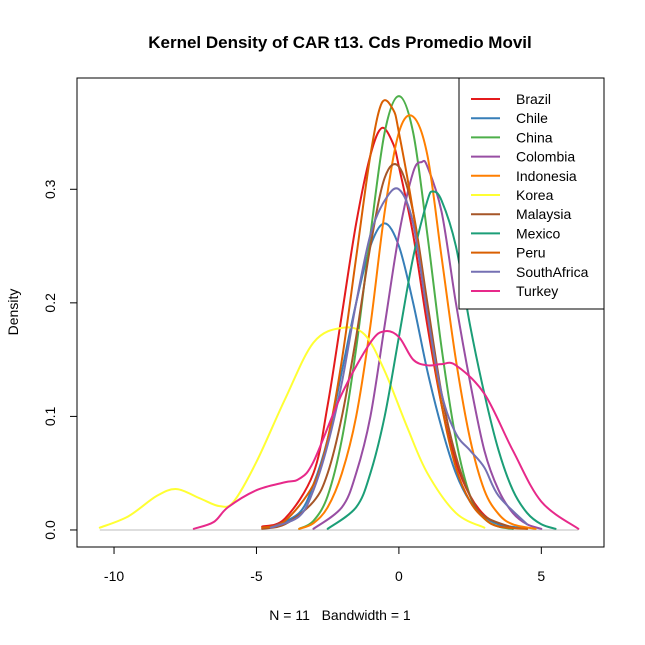 The image size is (645, 645). Describe the element at coordinates (399, 576) in the screenshot. I see `x-tick-label: 0` at that location.